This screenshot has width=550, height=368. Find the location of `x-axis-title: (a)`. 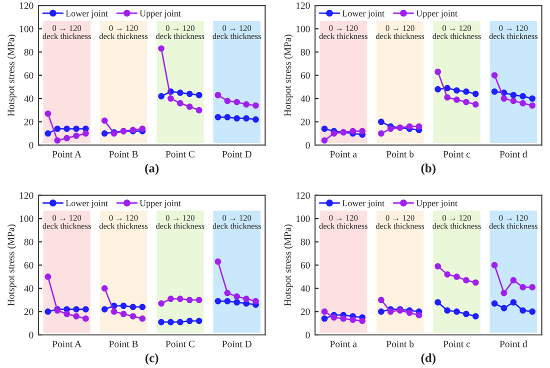

x-axis-title: (a) is located at coordinates (152, 169).